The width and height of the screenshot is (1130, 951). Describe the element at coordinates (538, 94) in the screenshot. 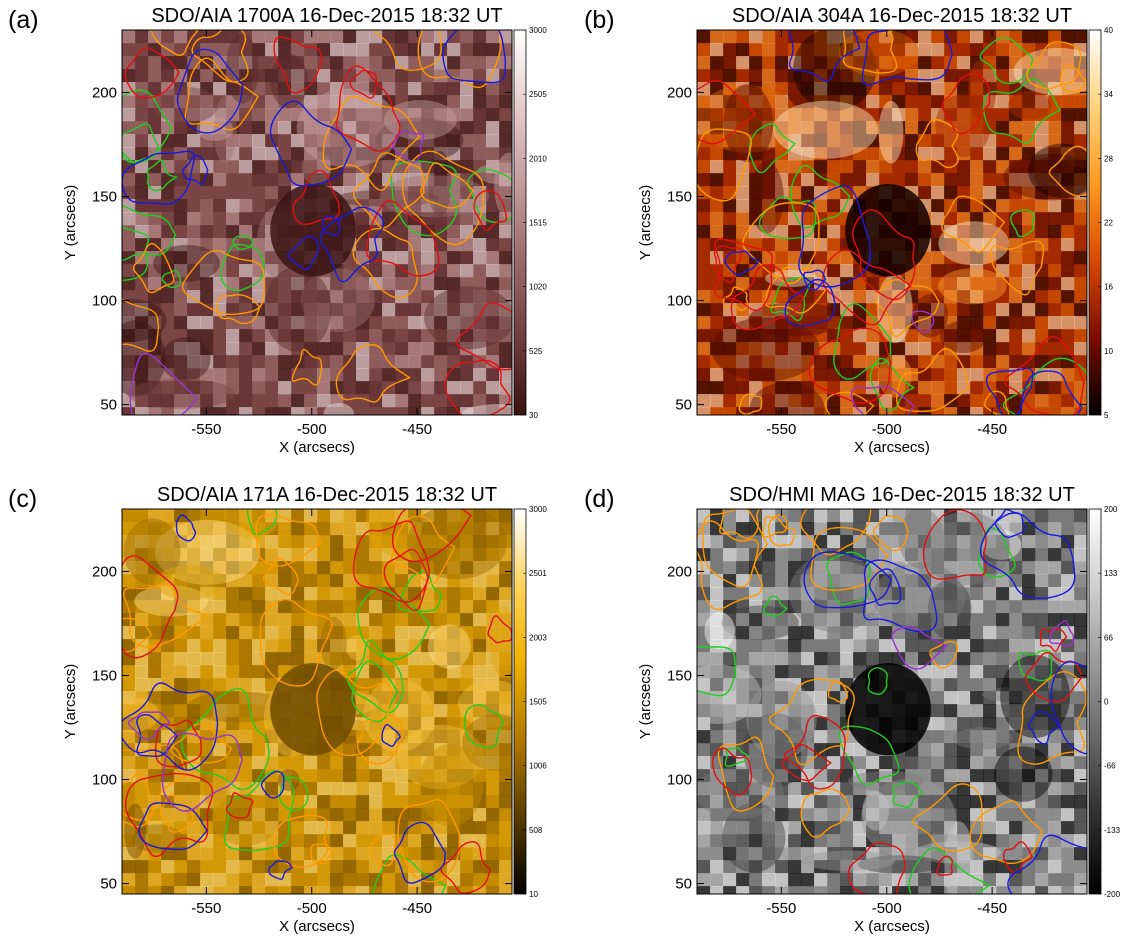

I see `colorbar-tick-label: 2505` at that location.